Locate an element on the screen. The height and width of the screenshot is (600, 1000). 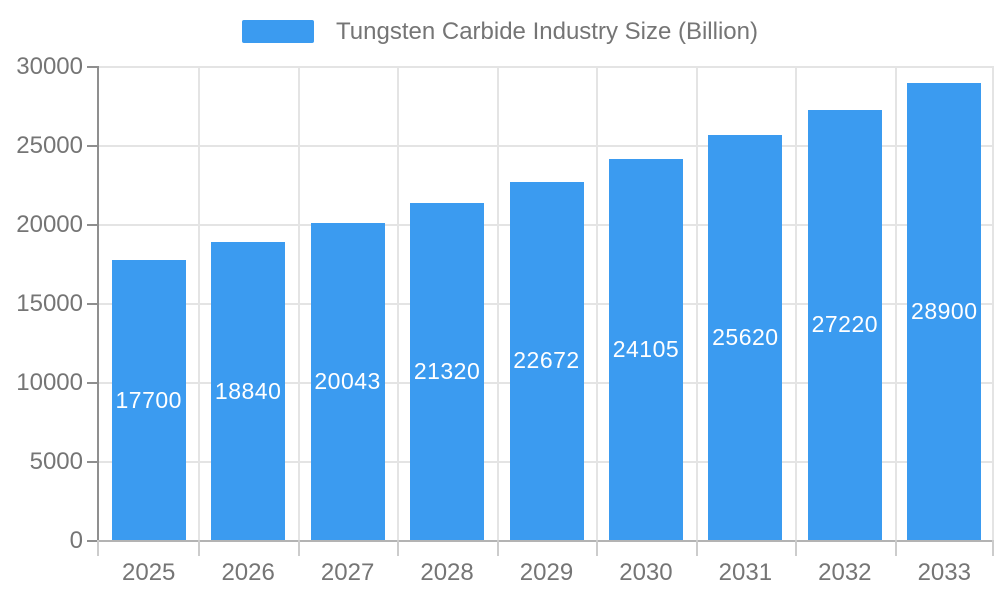
x-axis-label-2031: 2031 is located at coordinates (745, 572).